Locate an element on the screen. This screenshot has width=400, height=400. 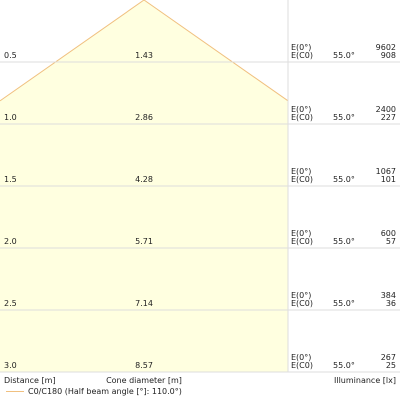
e0-value: 384 is located at coordinates (388, 295).